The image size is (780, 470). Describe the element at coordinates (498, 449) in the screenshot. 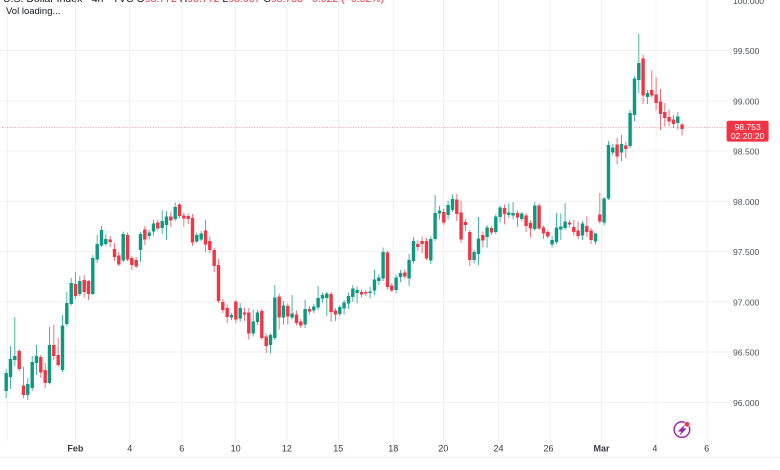

I see `svg-text: 24` at that location.